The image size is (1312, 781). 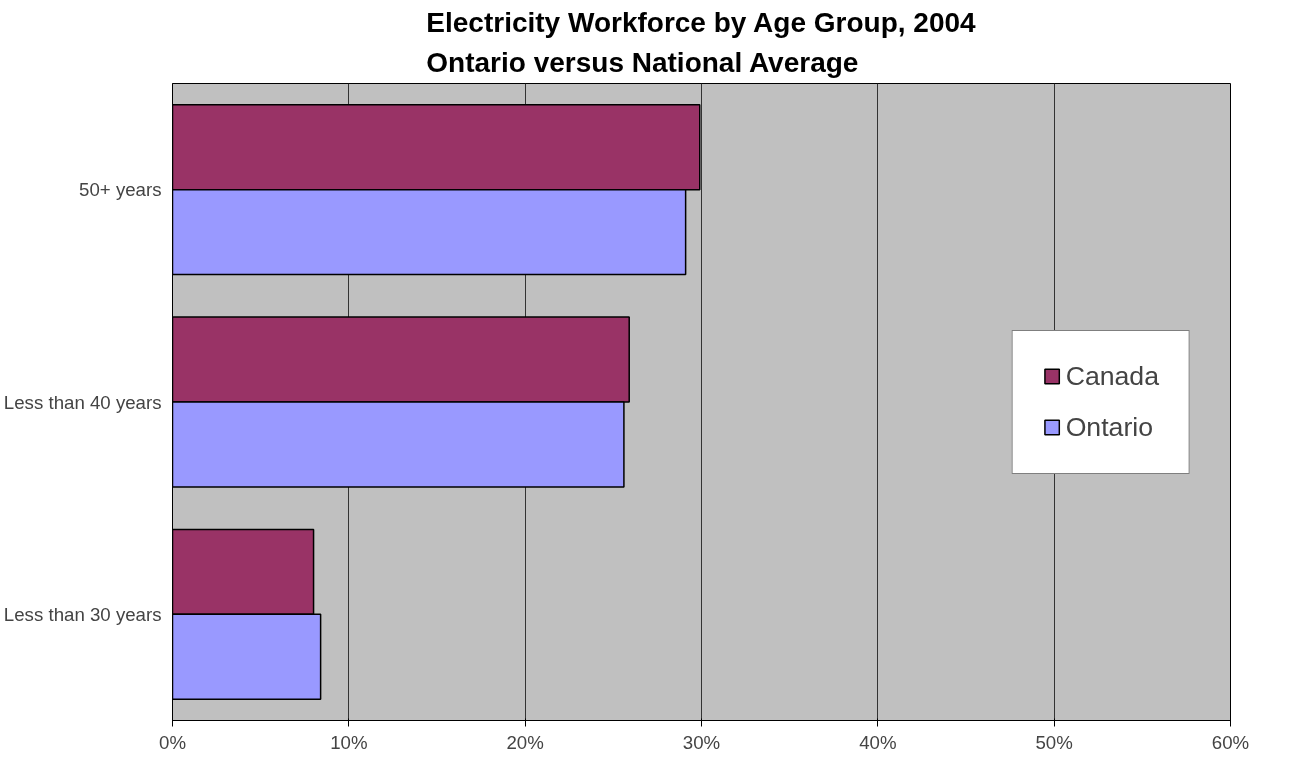 What do you see at coordinates (349, 742) in the screenshot?
I see `x-tick-label: 10%` at bounding box center [349, 742].